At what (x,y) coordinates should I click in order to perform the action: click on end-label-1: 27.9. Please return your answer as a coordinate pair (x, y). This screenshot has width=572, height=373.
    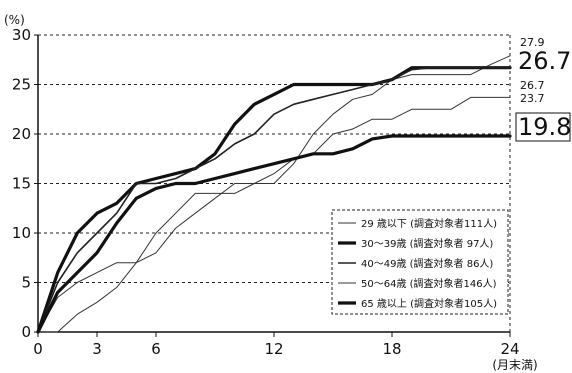
    Looking at the image, I should click on (532, 42).